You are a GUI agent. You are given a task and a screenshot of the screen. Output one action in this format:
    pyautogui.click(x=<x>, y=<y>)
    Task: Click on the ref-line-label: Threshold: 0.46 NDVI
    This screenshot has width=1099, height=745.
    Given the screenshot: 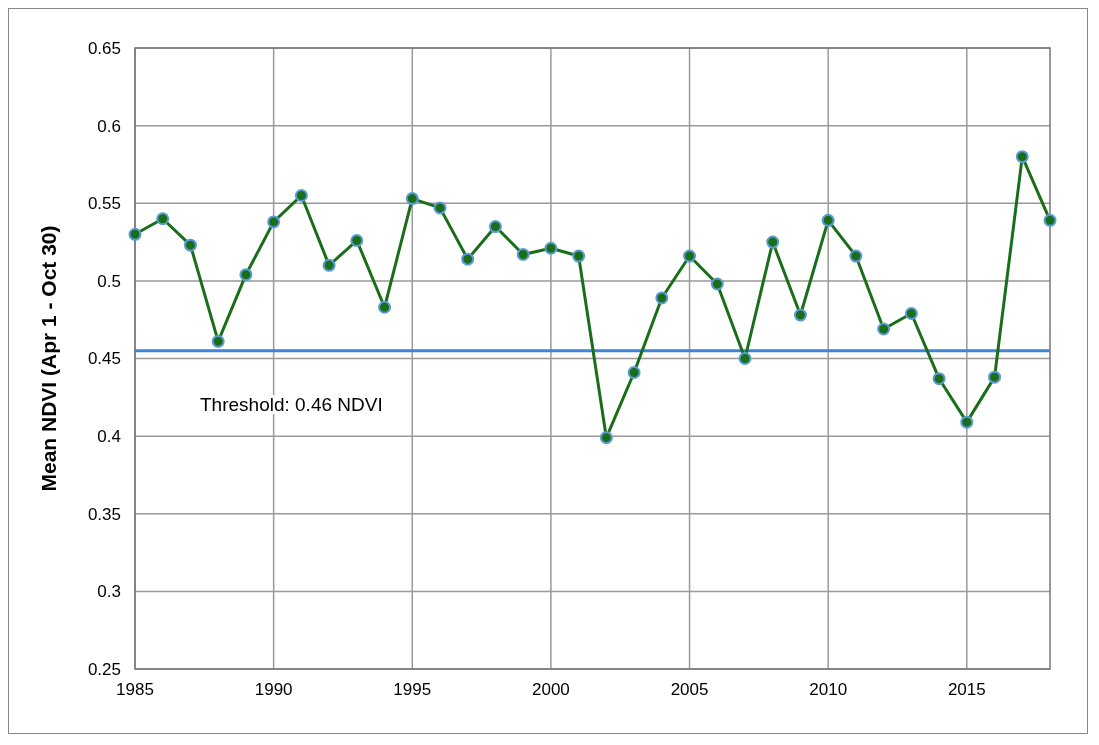 What is the action you would take?
    pyautogui.click(x=291, y=404)
    